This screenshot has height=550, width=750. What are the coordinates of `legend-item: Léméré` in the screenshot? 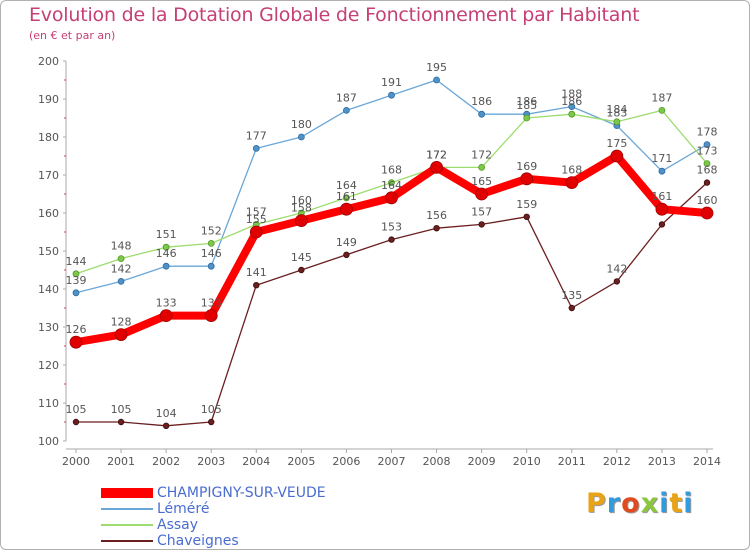 It's located at (251, 509).